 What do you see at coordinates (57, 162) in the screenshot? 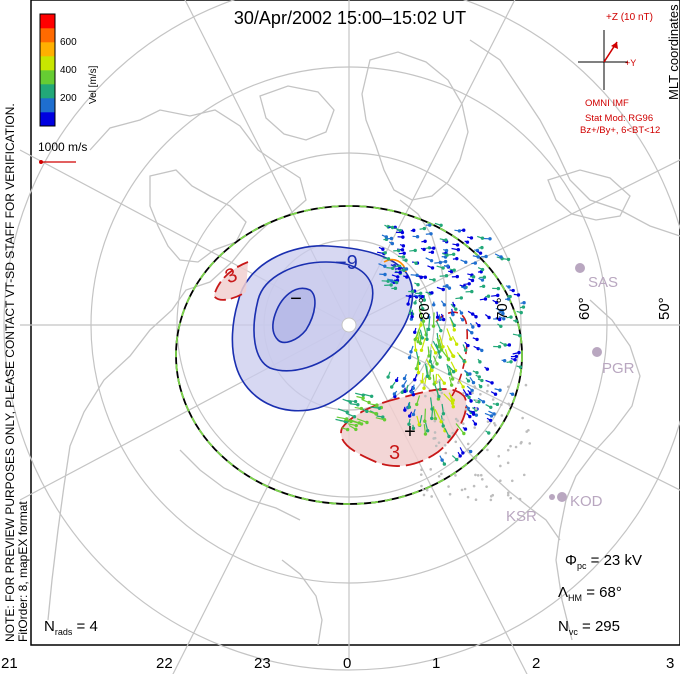
I see `reference-vector` at bounding box center [57, 162].